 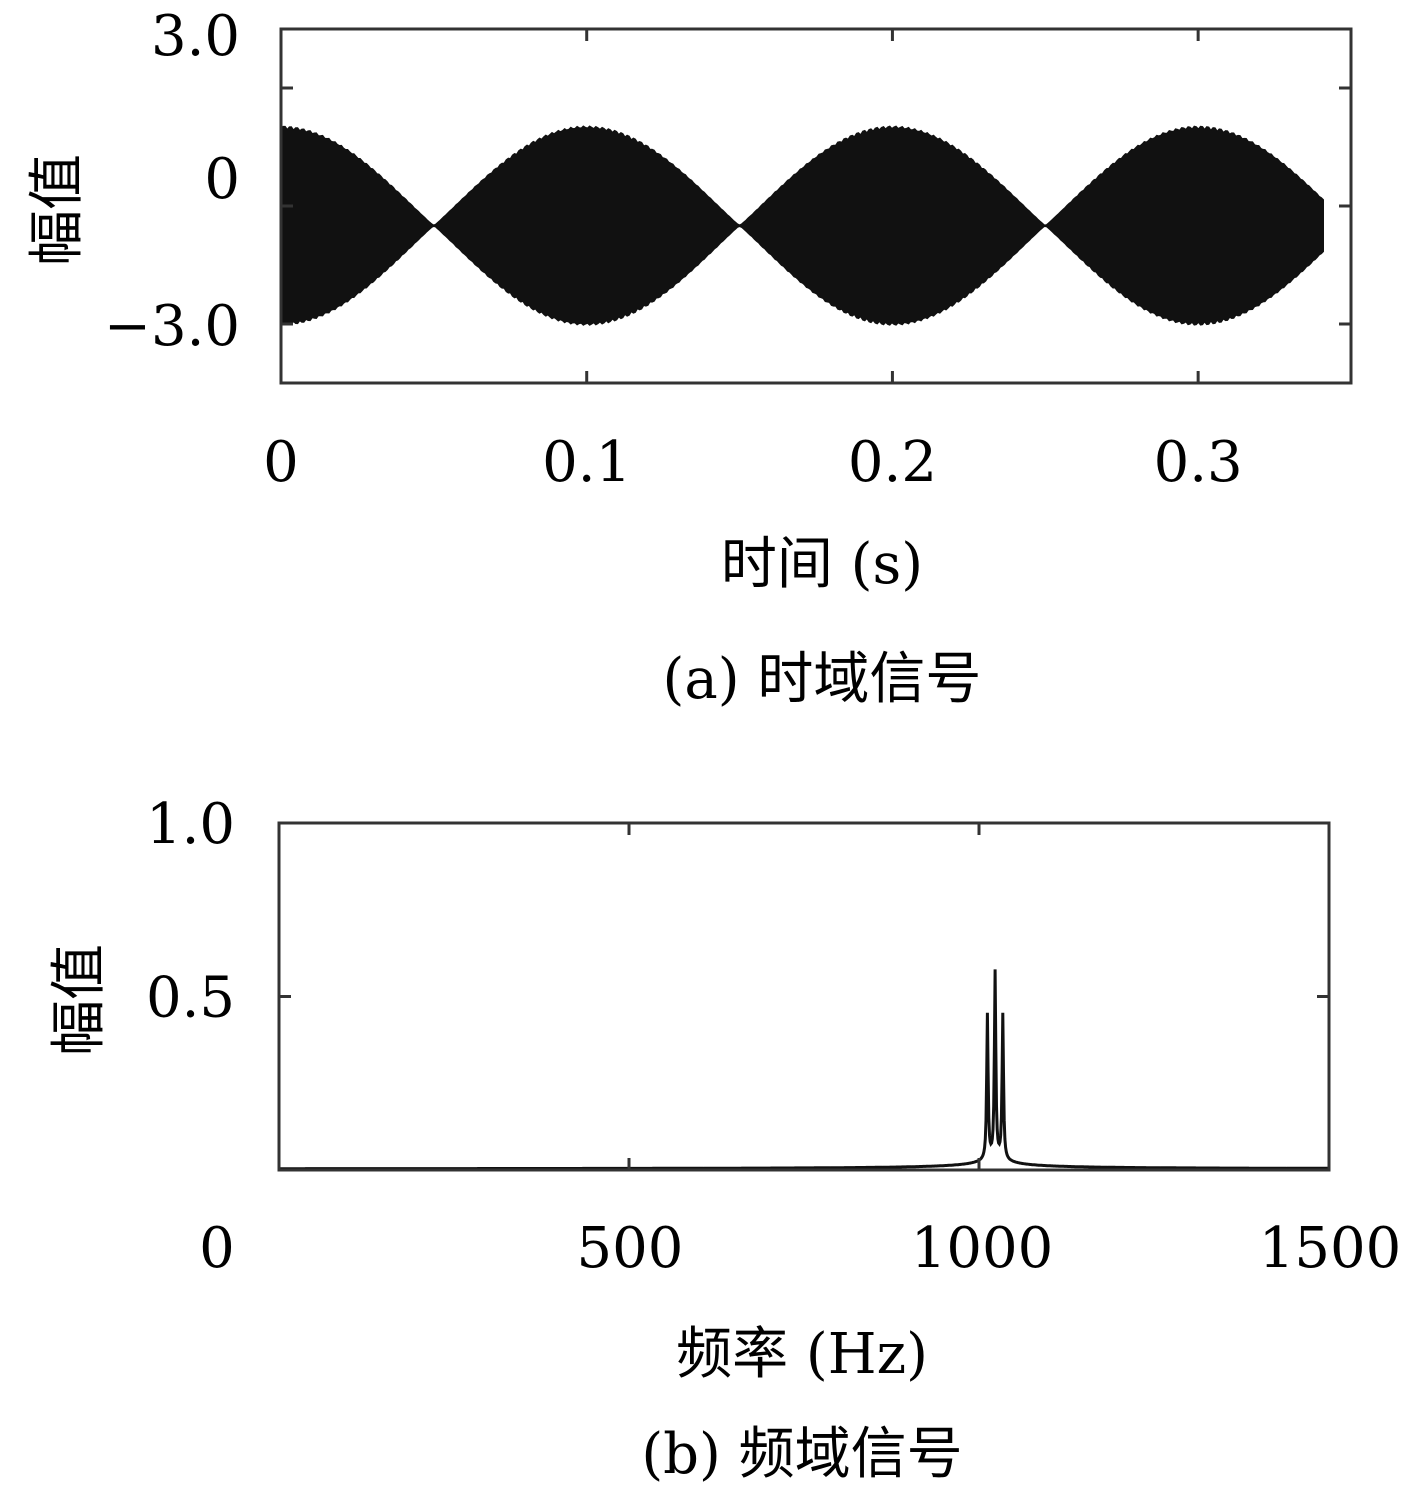 What do you see at coordinates (190, 911) in the screenshot?
I see `frequency-y-tick-labels: 0.5 1.0` at bounding box center [190, 911].